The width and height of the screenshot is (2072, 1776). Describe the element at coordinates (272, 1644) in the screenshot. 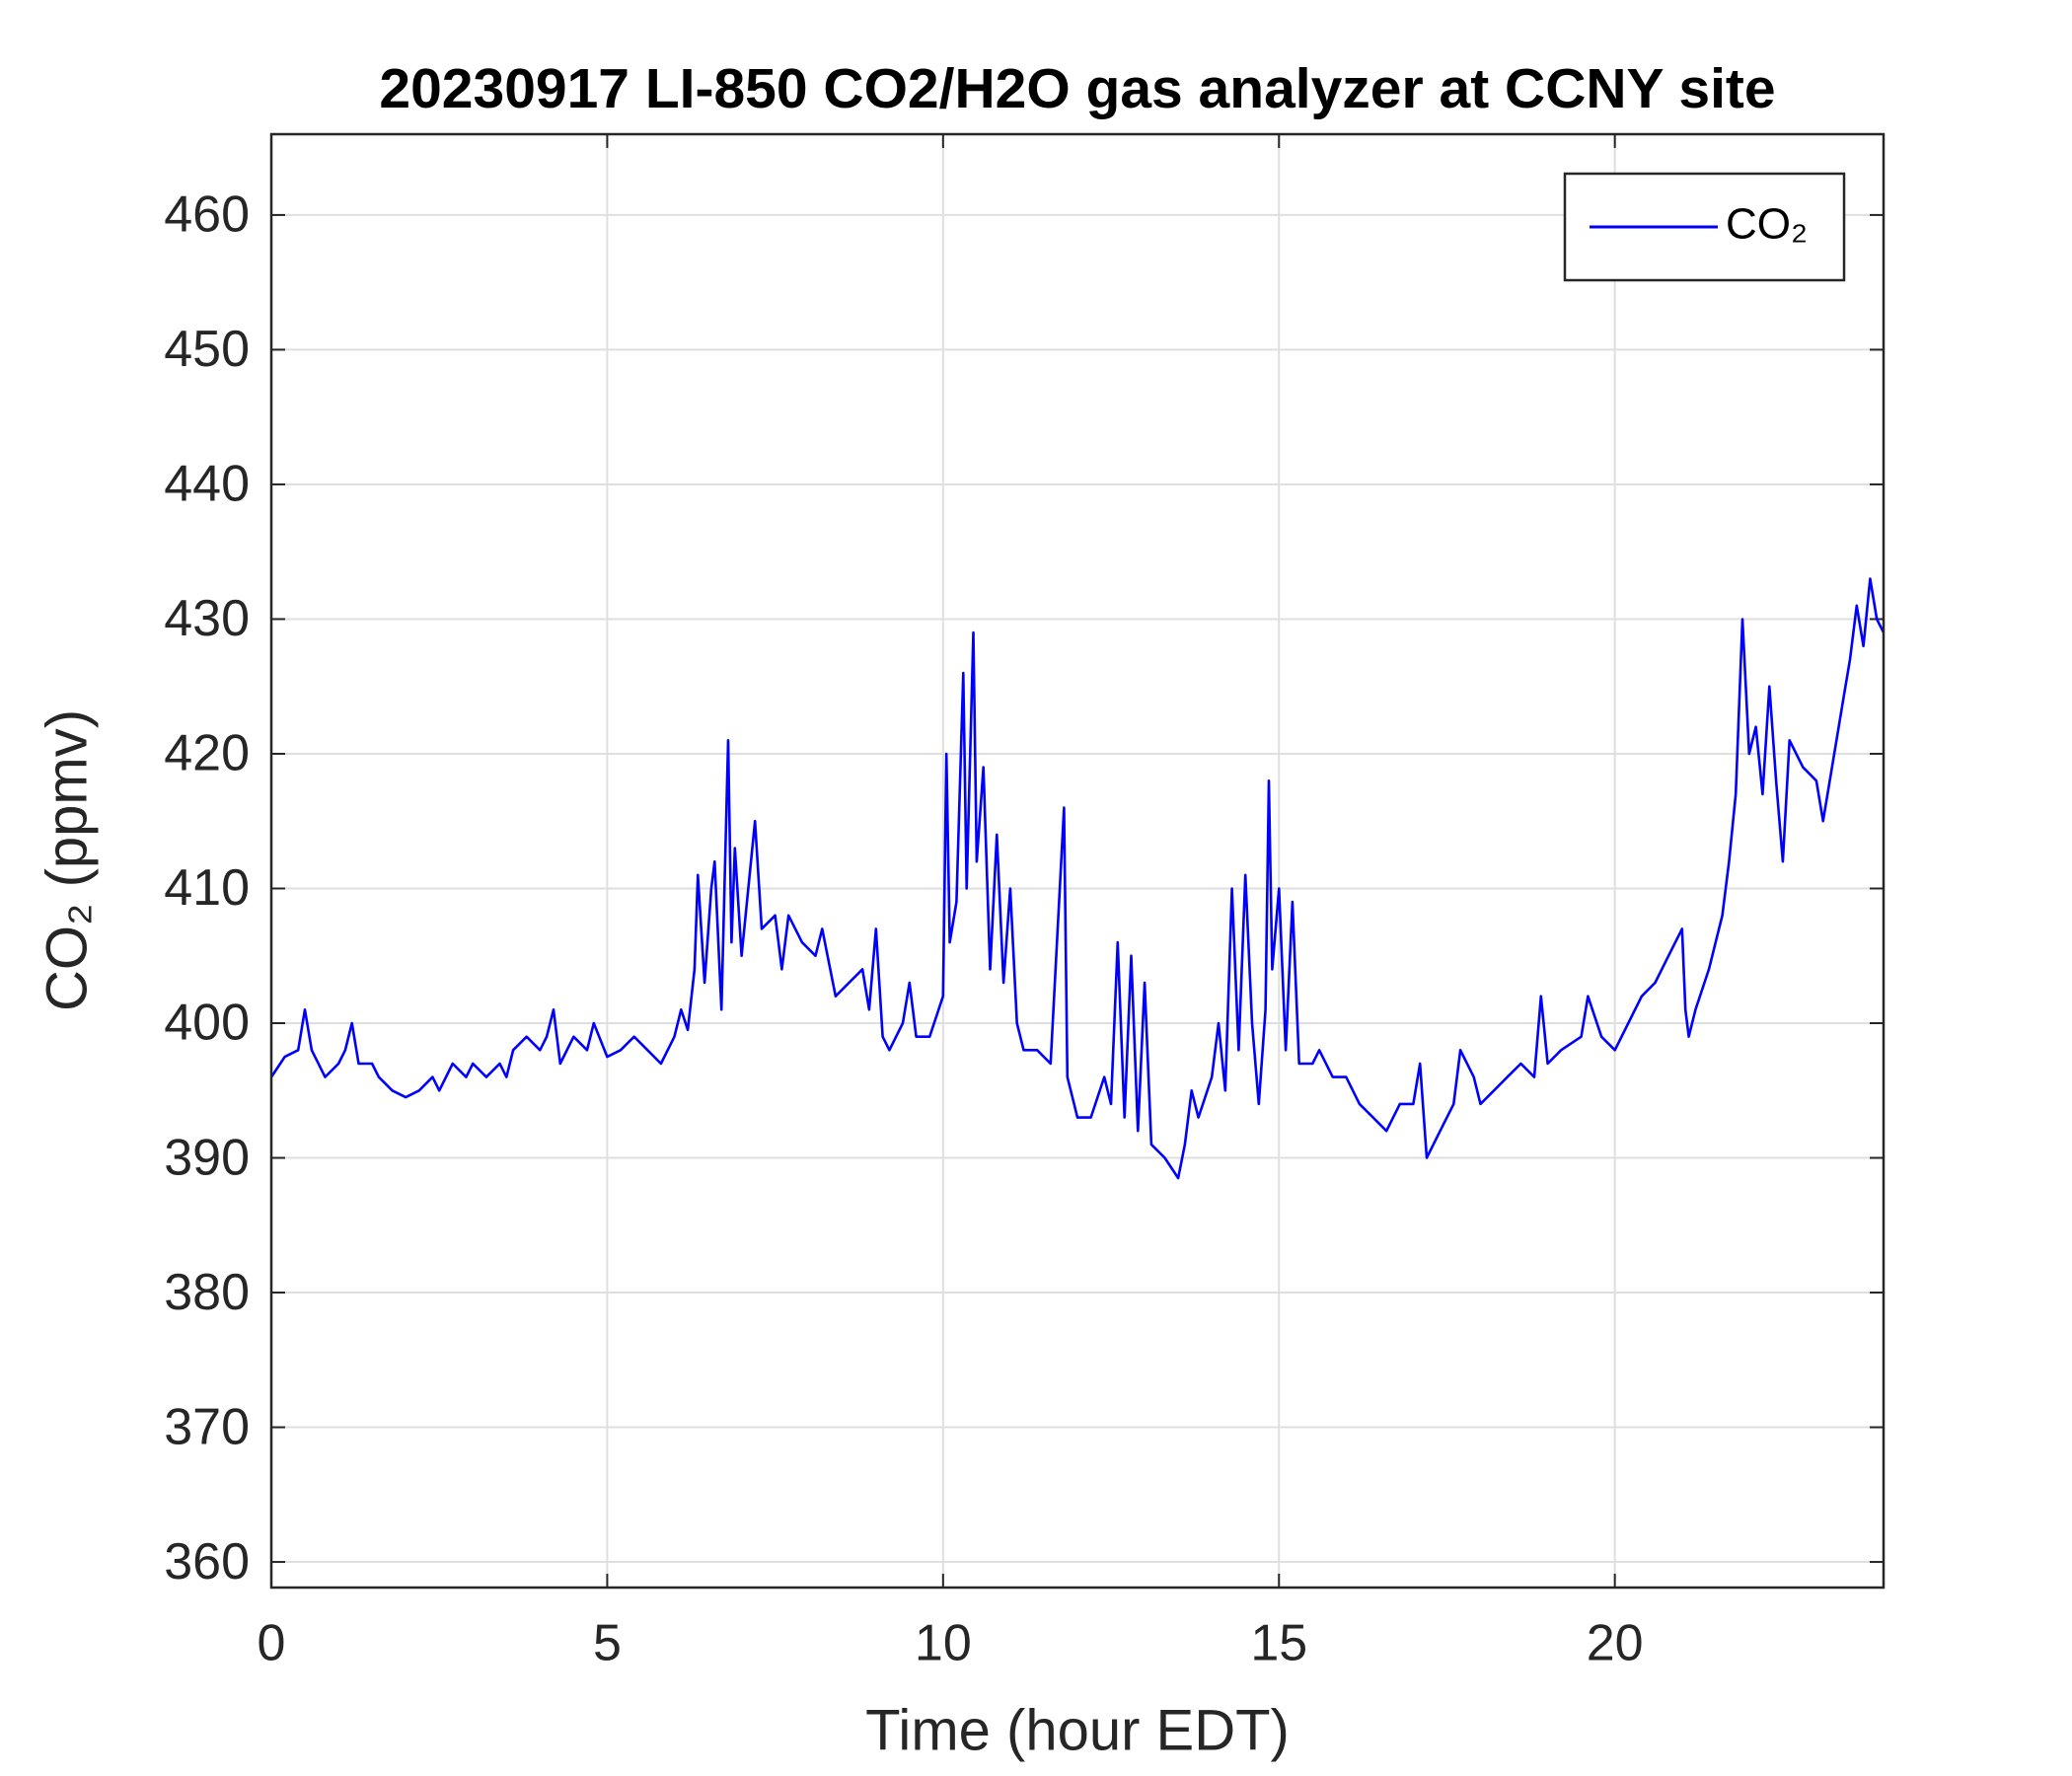

I see `x-tick-label: 0` at that location.